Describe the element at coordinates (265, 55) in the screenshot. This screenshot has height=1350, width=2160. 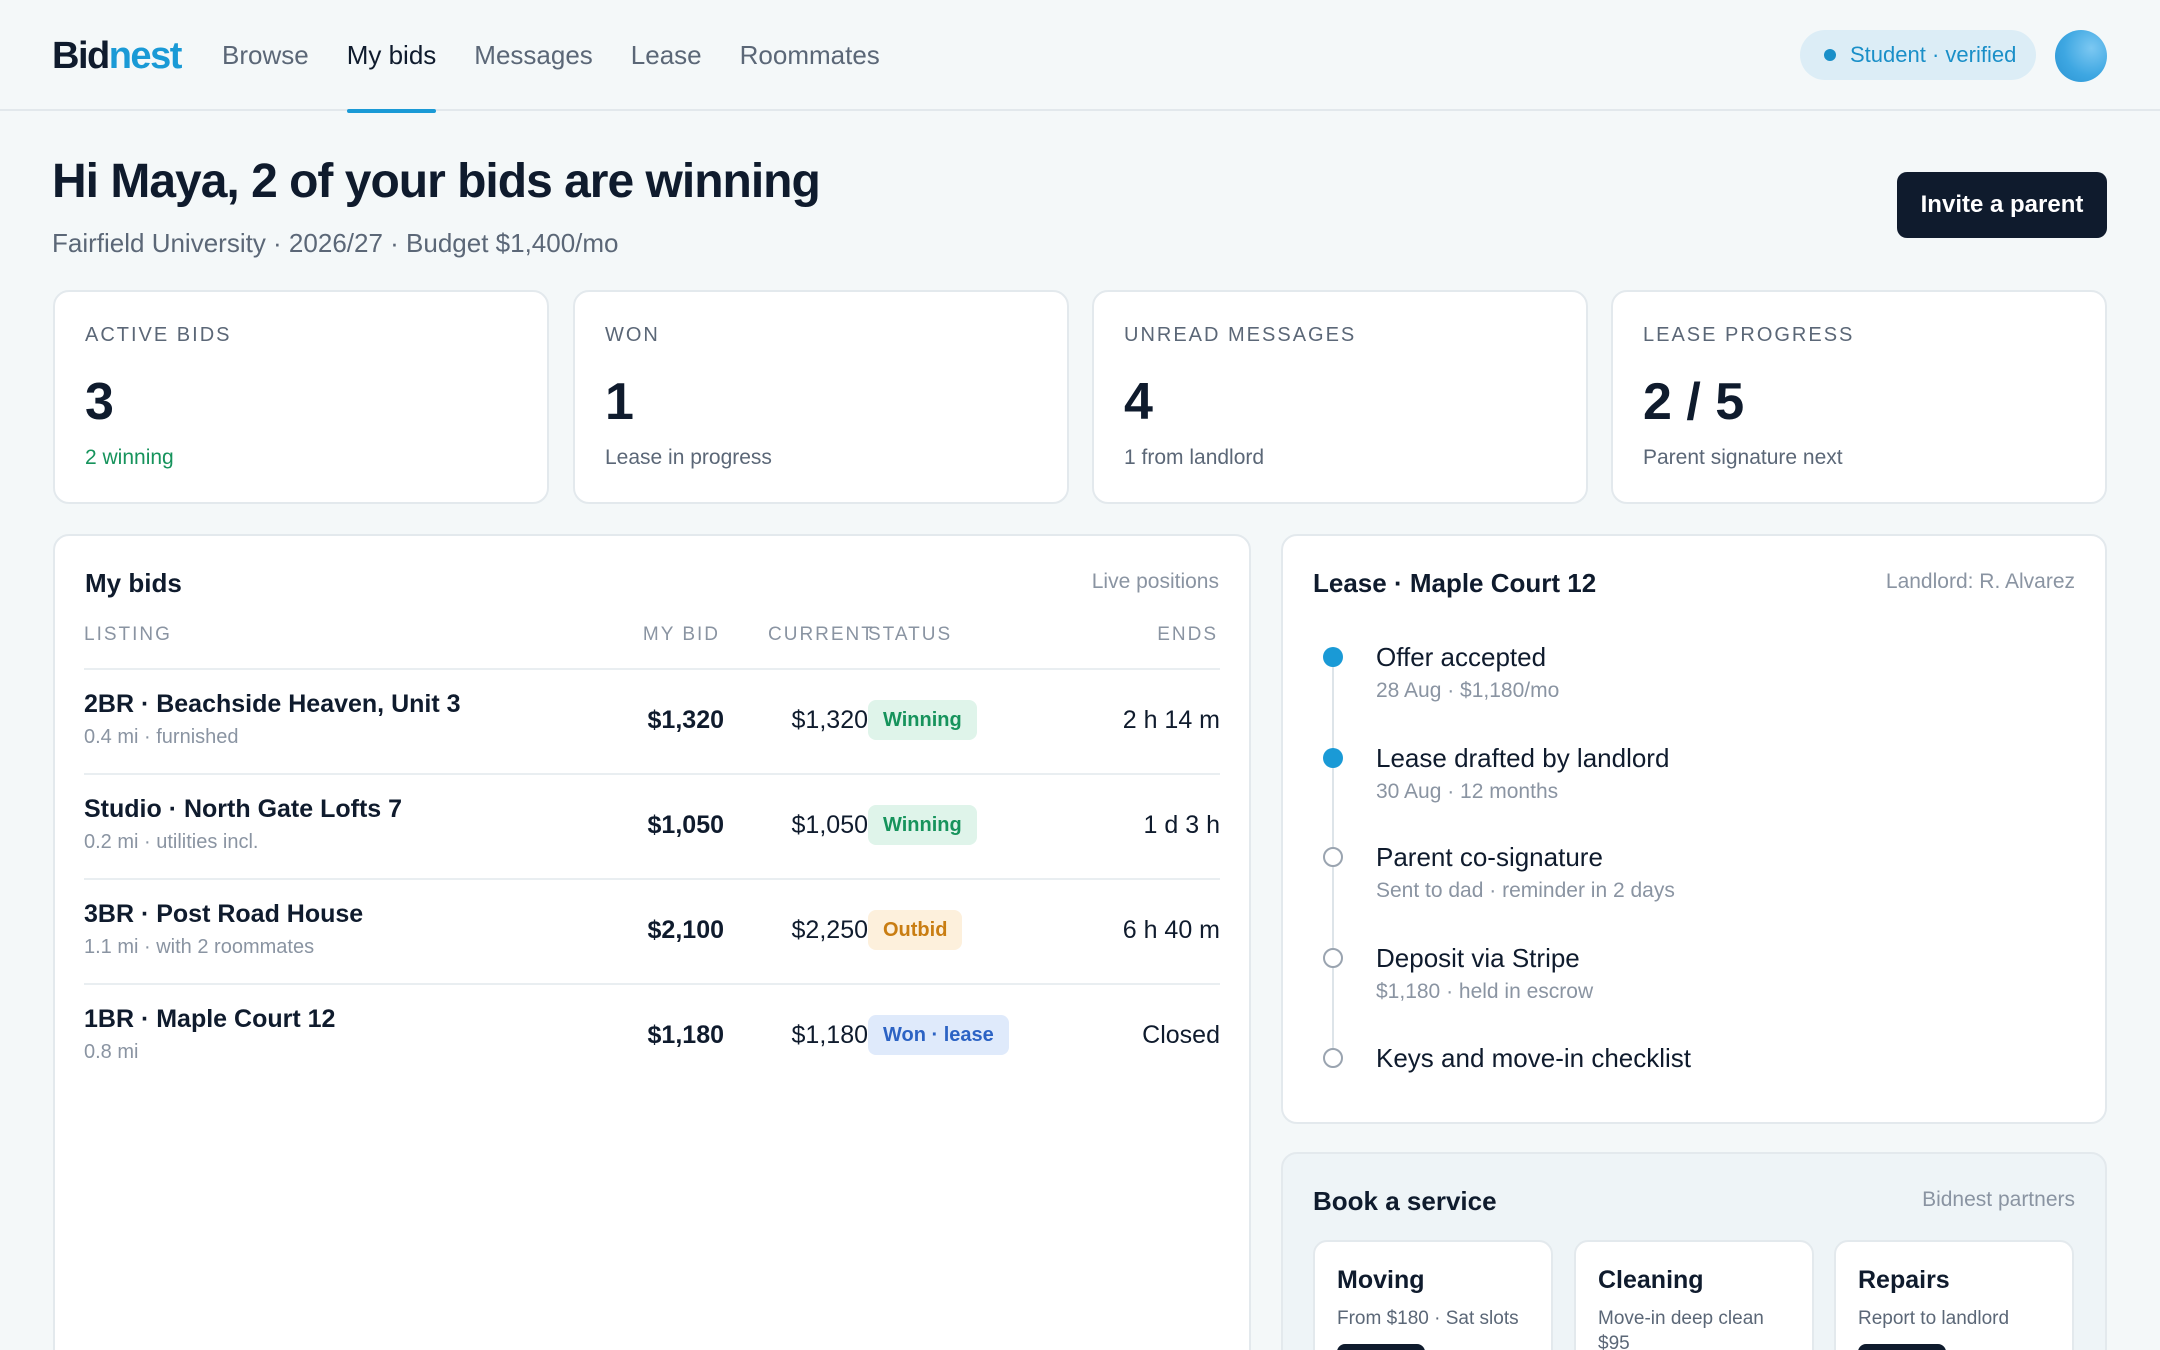
I see `nav-browse: Browse` at that location.